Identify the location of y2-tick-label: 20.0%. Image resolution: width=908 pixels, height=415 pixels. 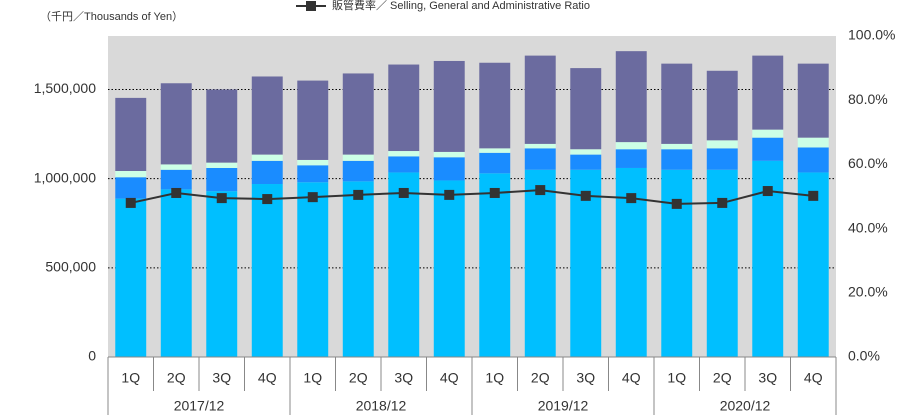
(868, 292).